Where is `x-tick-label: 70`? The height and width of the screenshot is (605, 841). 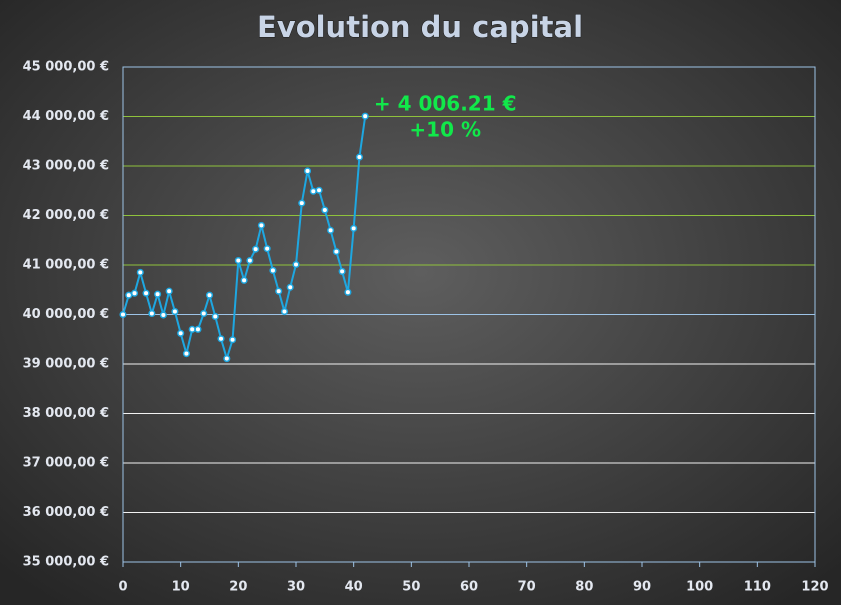
x-tick-label: 70 is located at coordinates (527, 587).